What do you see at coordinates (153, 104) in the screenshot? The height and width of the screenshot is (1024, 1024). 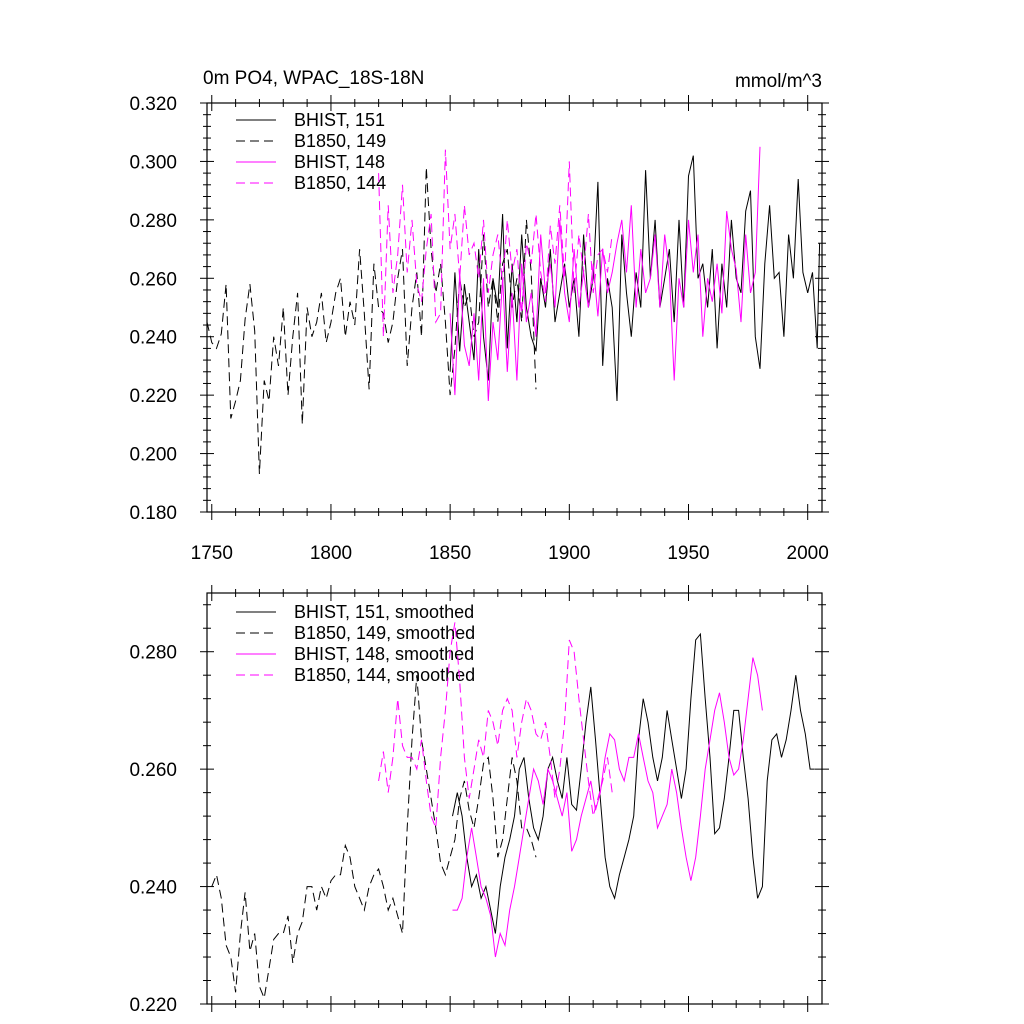 I see `y-tick-label: 0.320` at bounding box center [153, 104].